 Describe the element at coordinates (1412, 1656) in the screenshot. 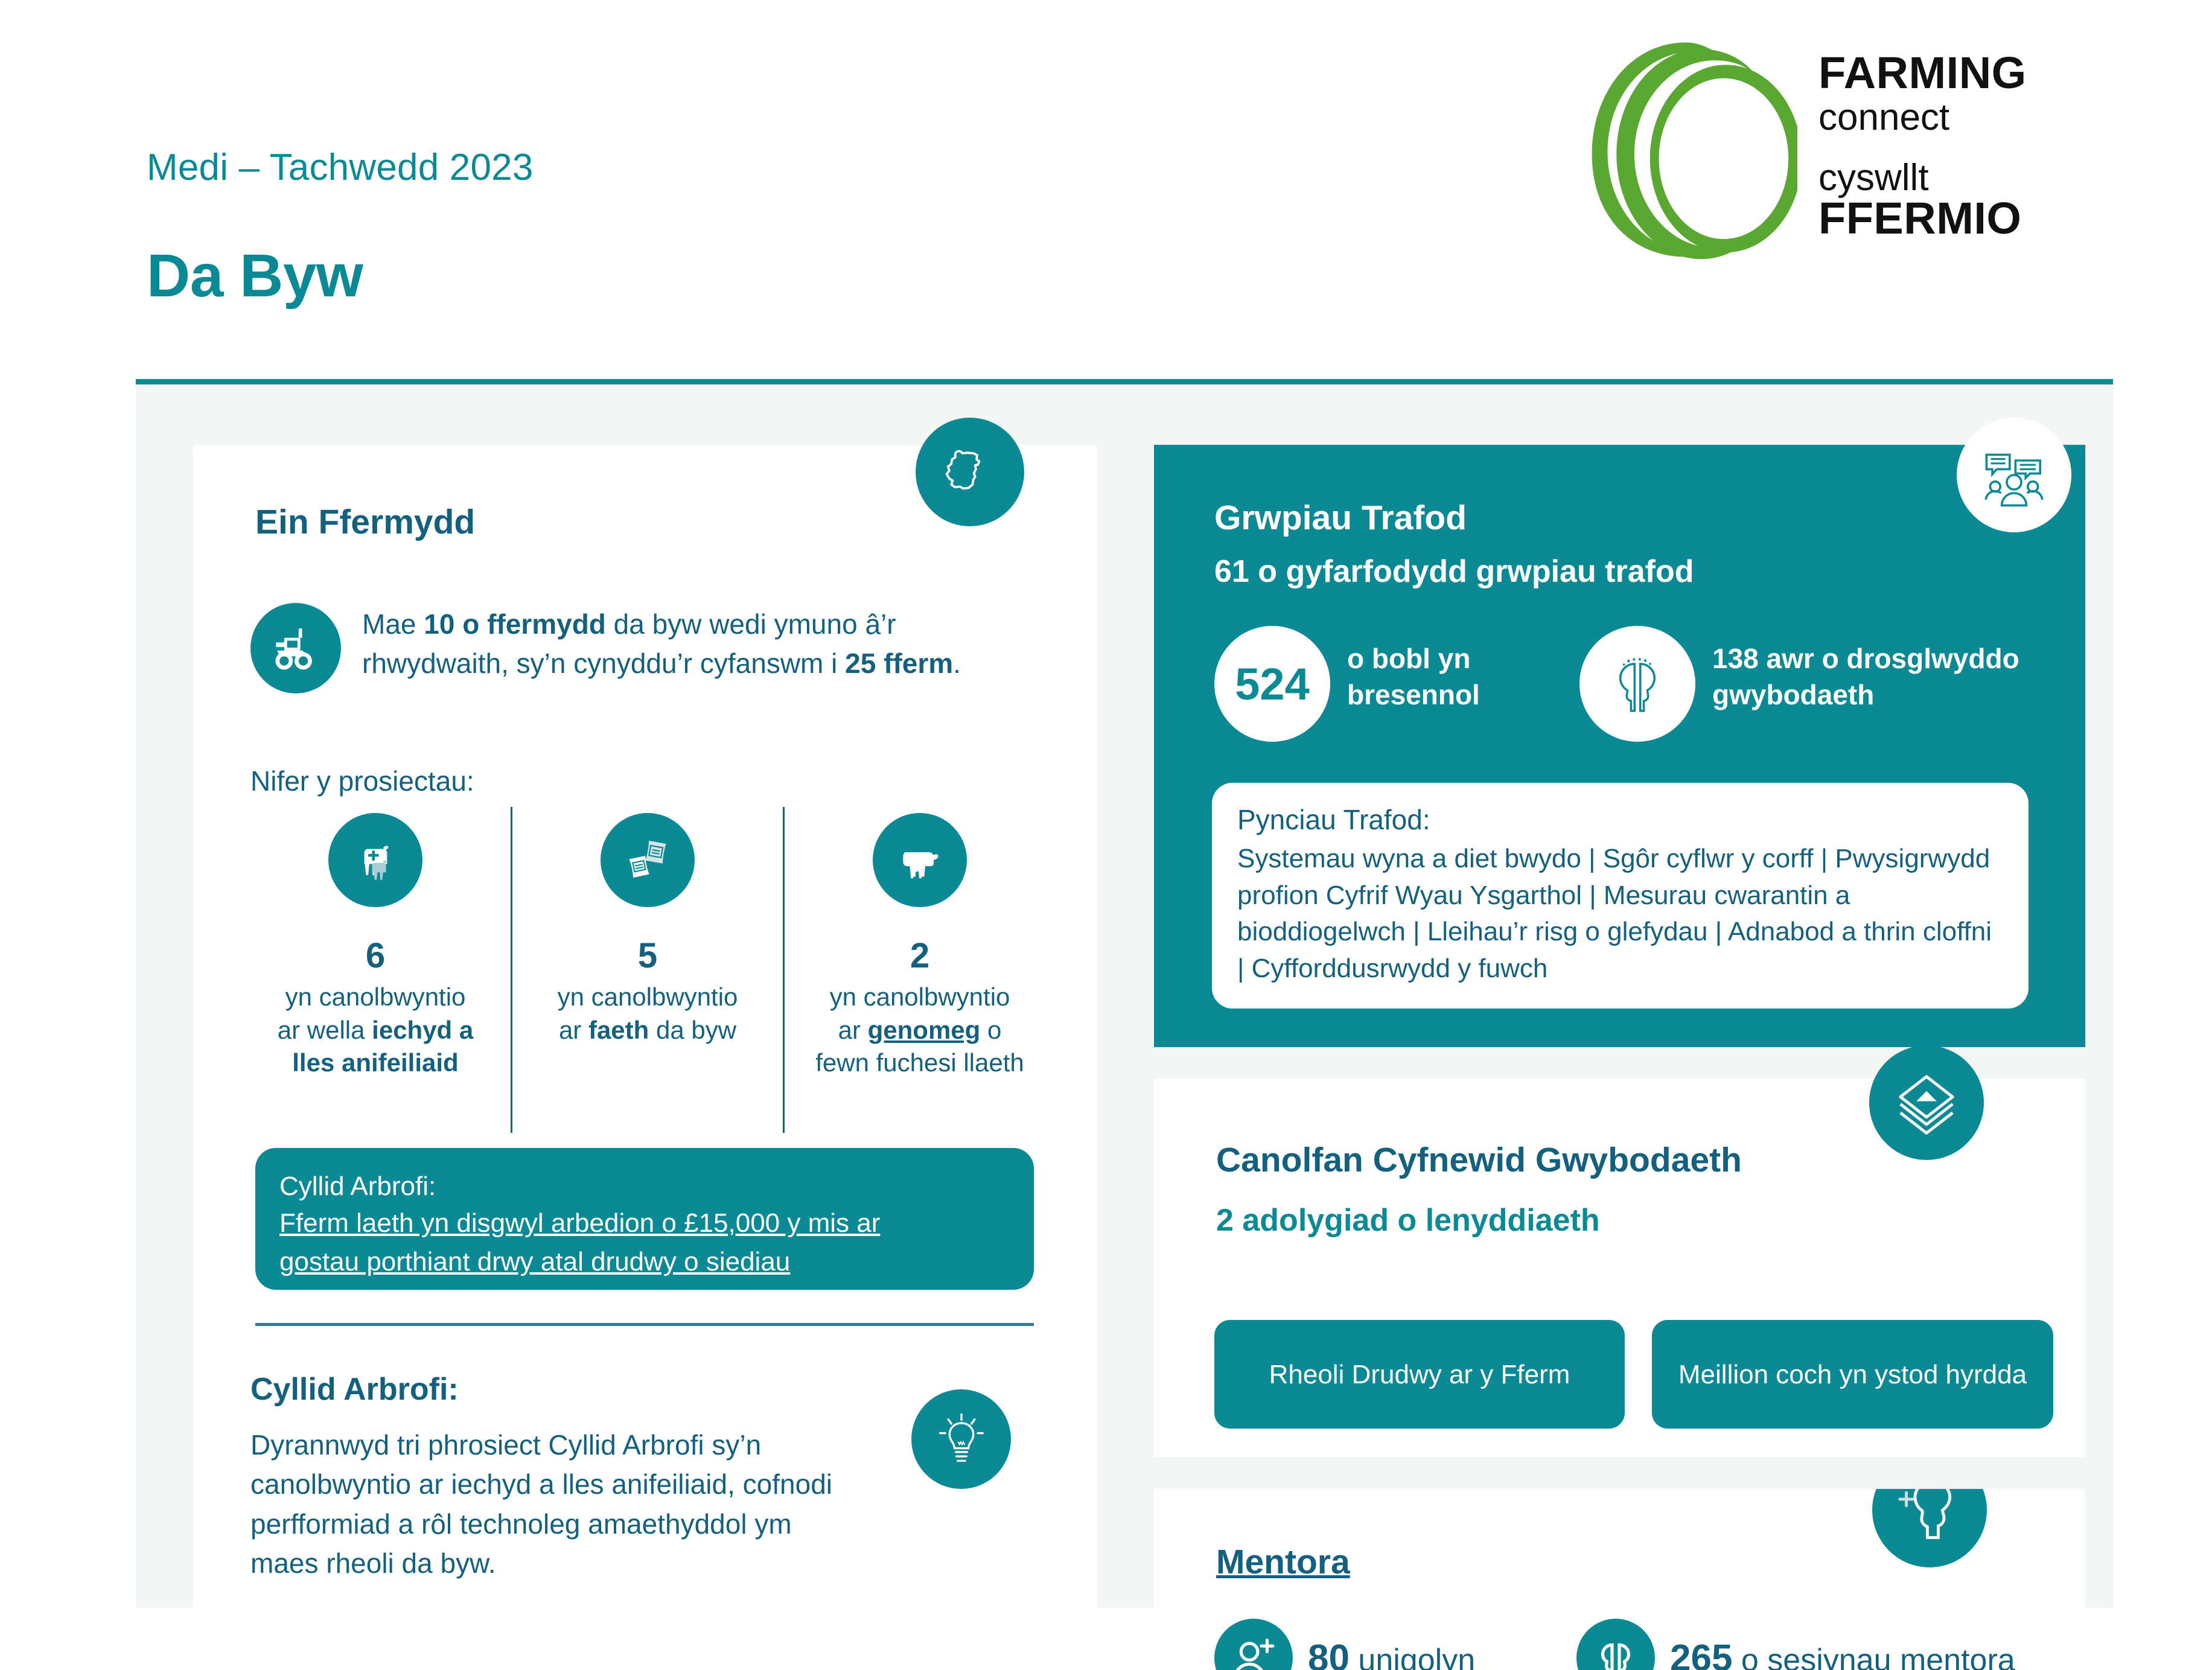

I see `individuals-label: unigolyn` at that location.